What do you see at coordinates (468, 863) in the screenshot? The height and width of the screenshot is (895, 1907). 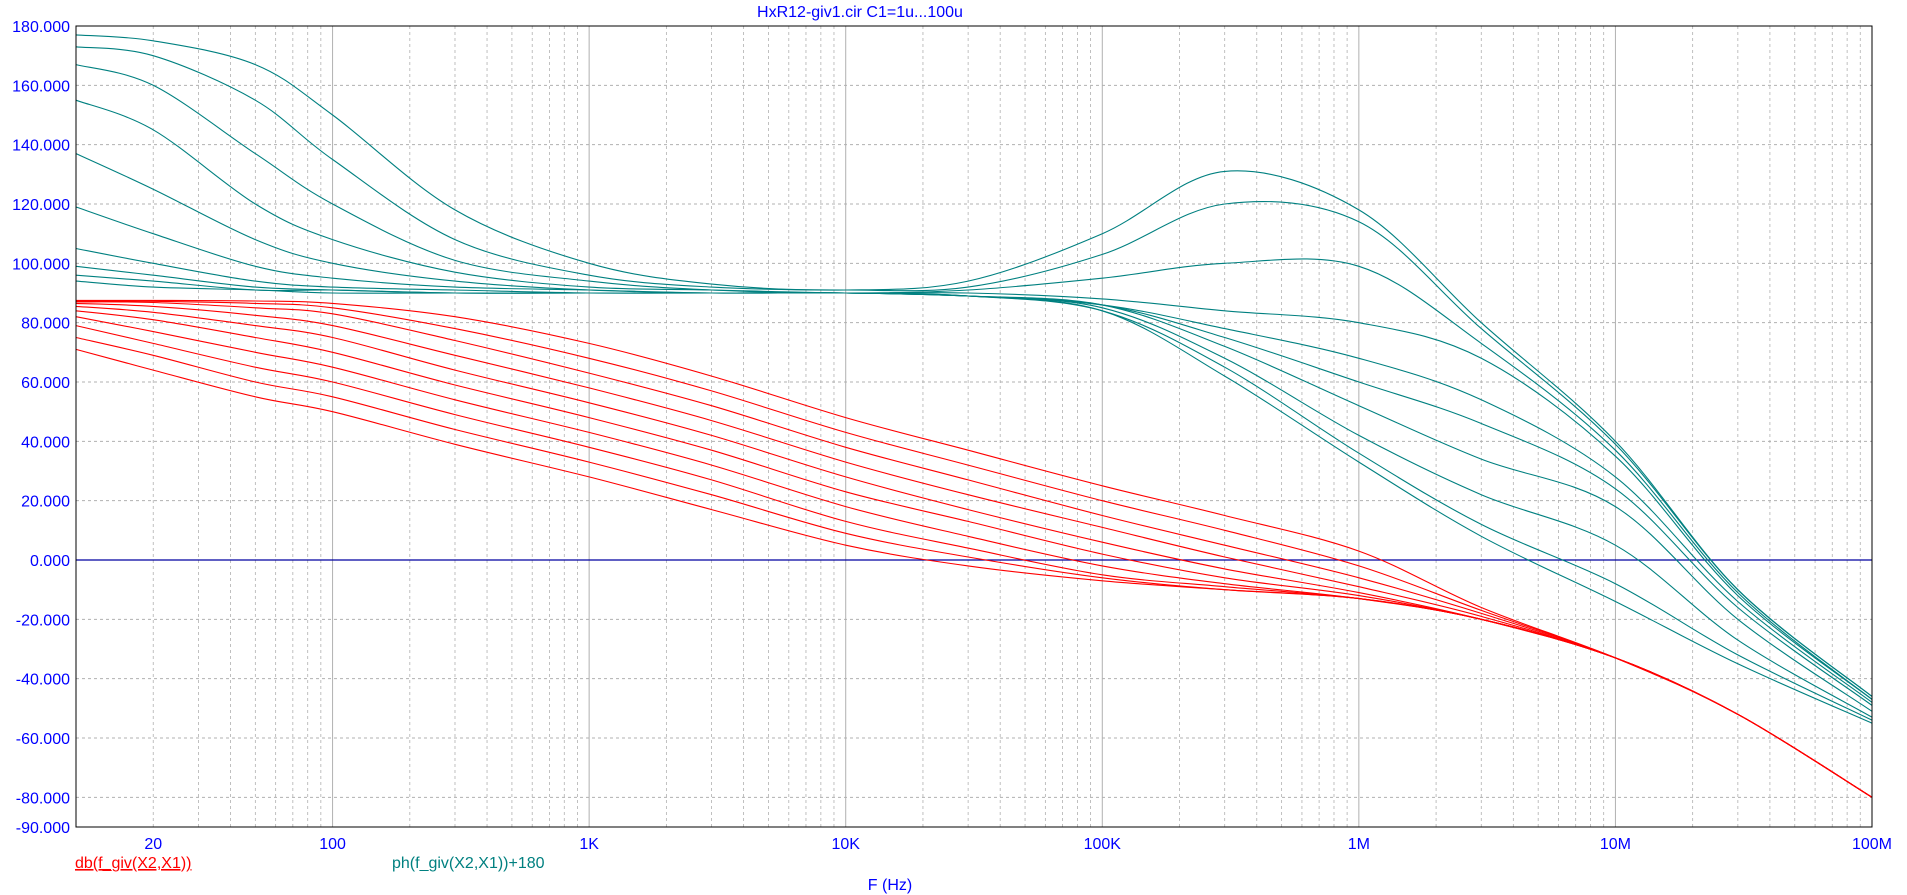 I see `legend-phase: ph(f_giv(X2,X1))+180` at bounding box center [468, 863].